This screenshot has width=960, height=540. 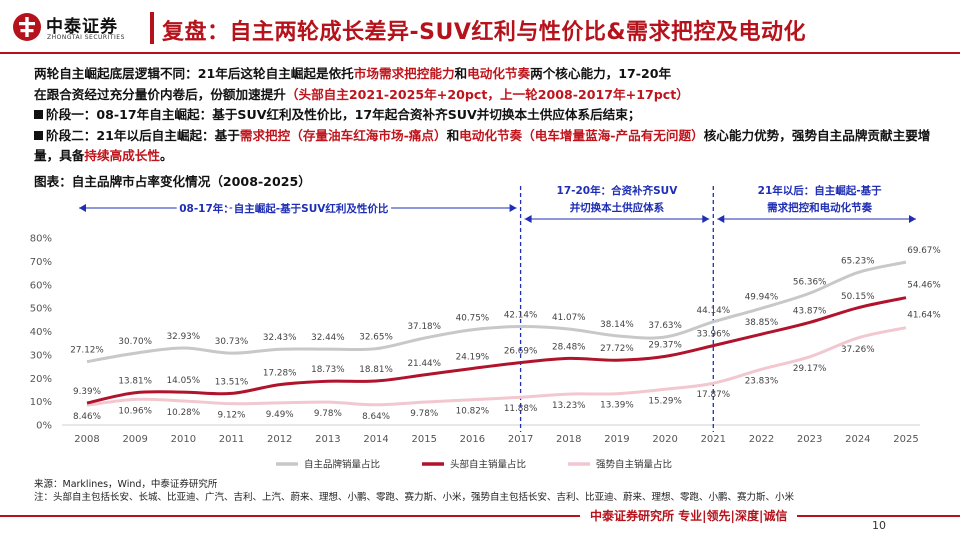 I want to click on data-label: 13.39%, so click(x=617, y=406).